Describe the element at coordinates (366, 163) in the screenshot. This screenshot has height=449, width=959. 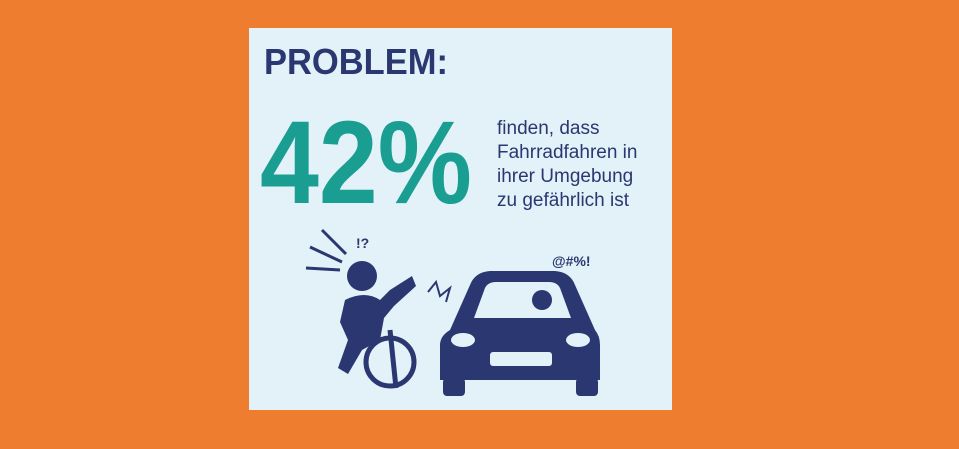
I see `stat-value: 42%` at that location.